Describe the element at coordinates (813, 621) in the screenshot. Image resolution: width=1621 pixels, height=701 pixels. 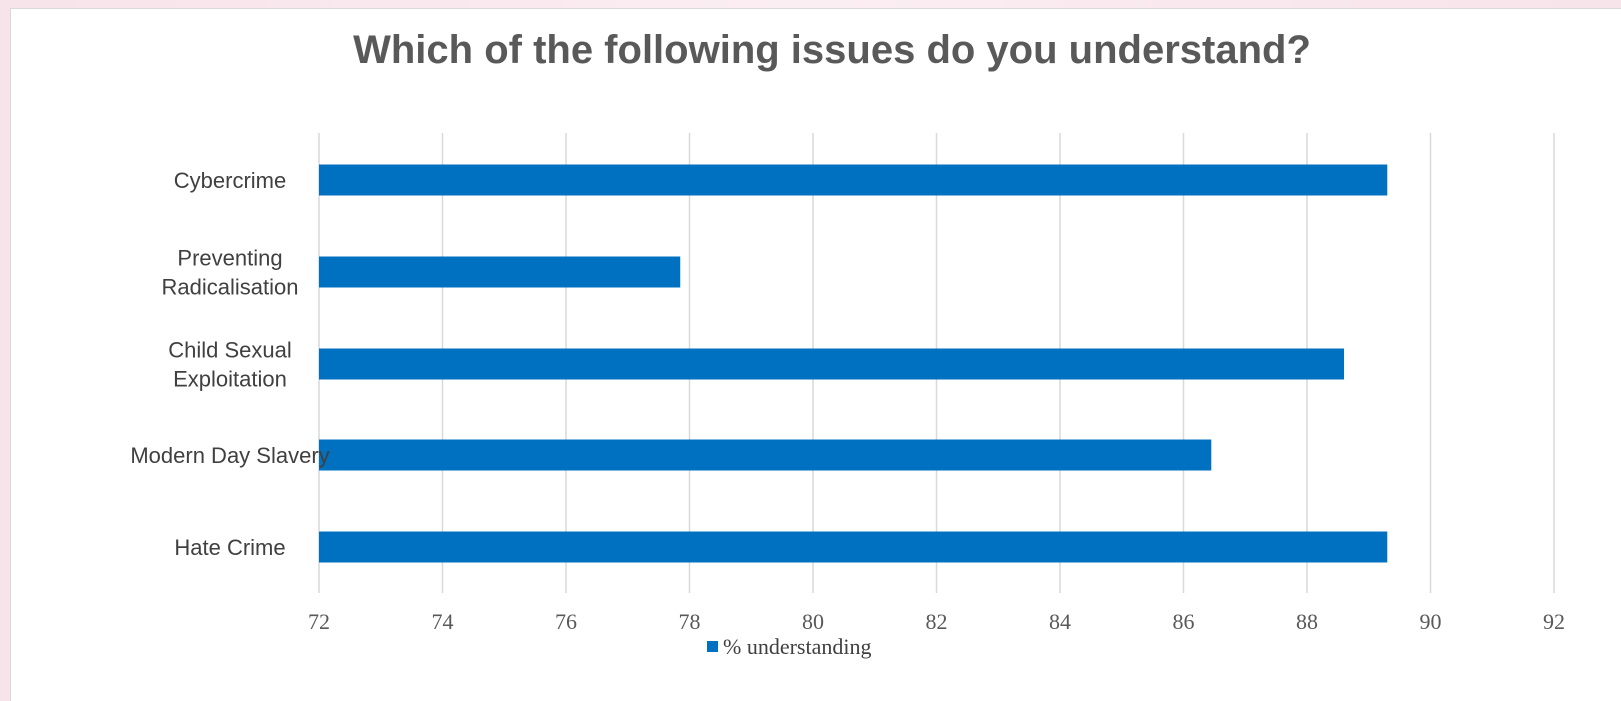
I see `x-tick-label: 80` at that location.